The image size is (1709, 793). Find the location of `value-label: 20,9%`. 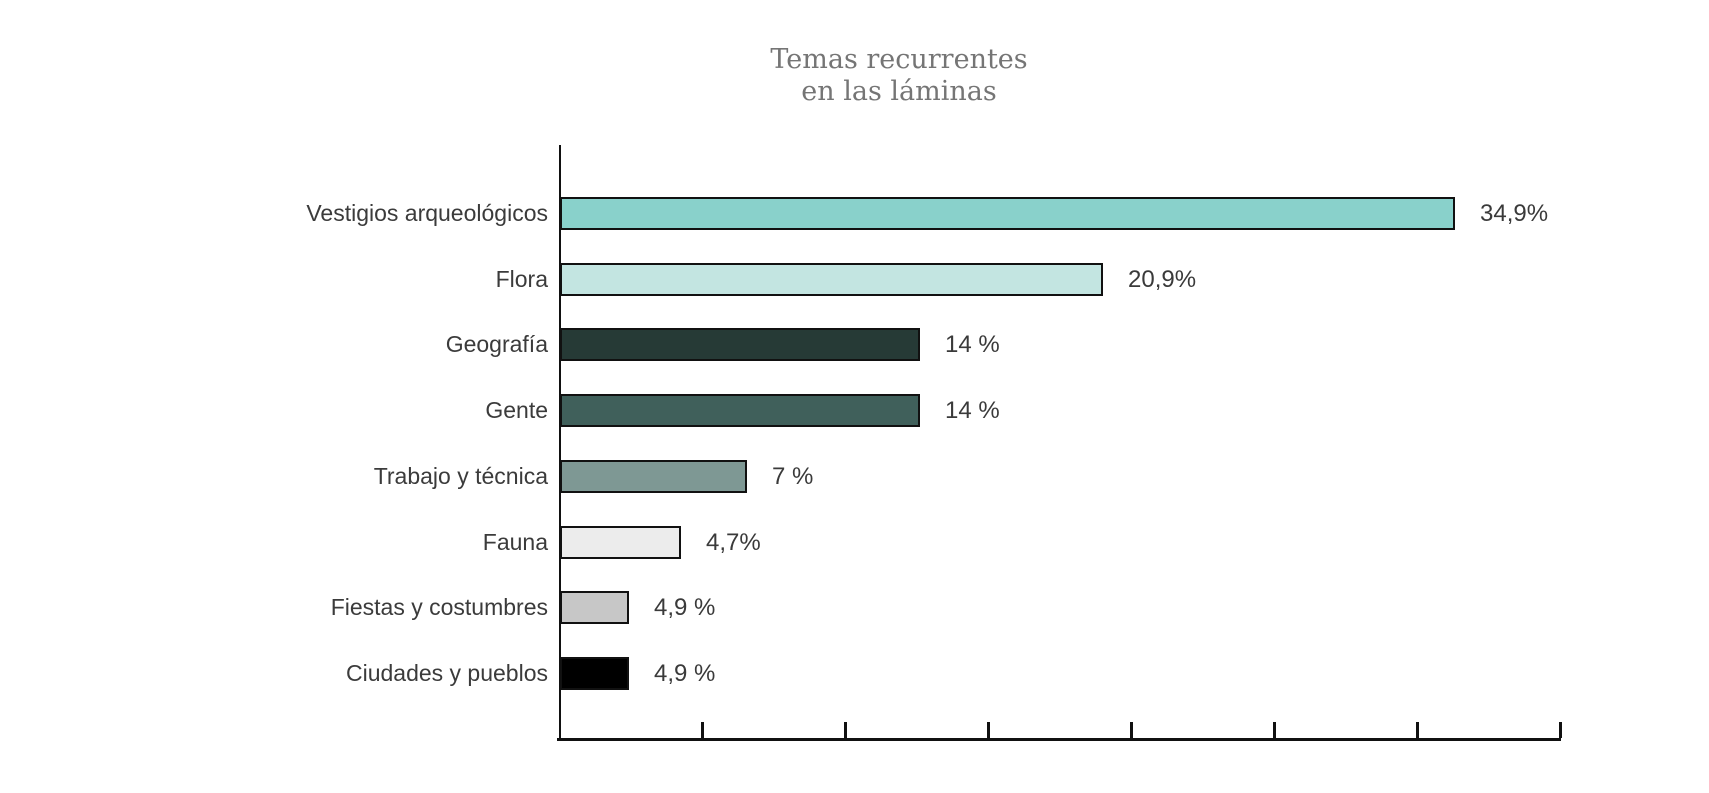

value-label: 20,9% is located at coordinates (1162, 279).